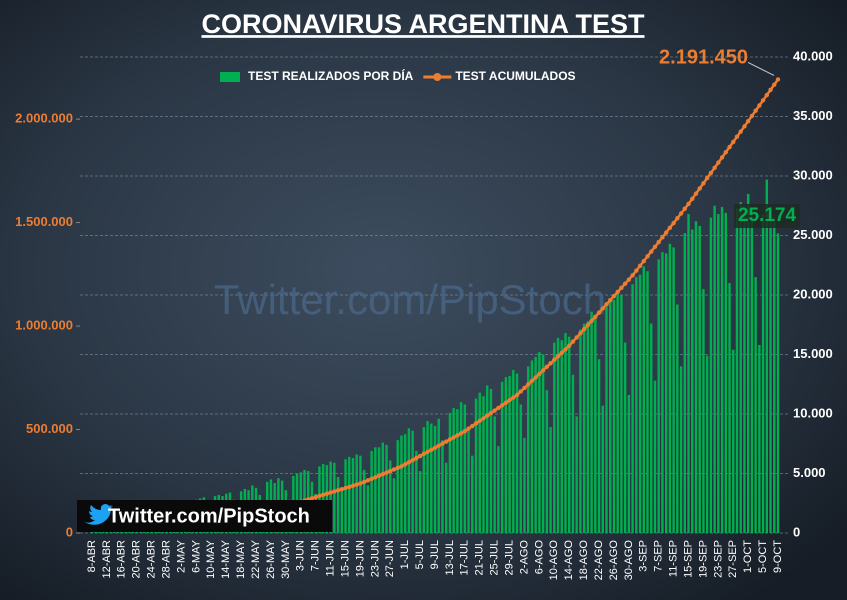 This screenshot has height=600, width=847. What do you see at coordinates (69, 531) in the screenshot?
I see `y-tick-label: 0` at bounding box center [69, 531].